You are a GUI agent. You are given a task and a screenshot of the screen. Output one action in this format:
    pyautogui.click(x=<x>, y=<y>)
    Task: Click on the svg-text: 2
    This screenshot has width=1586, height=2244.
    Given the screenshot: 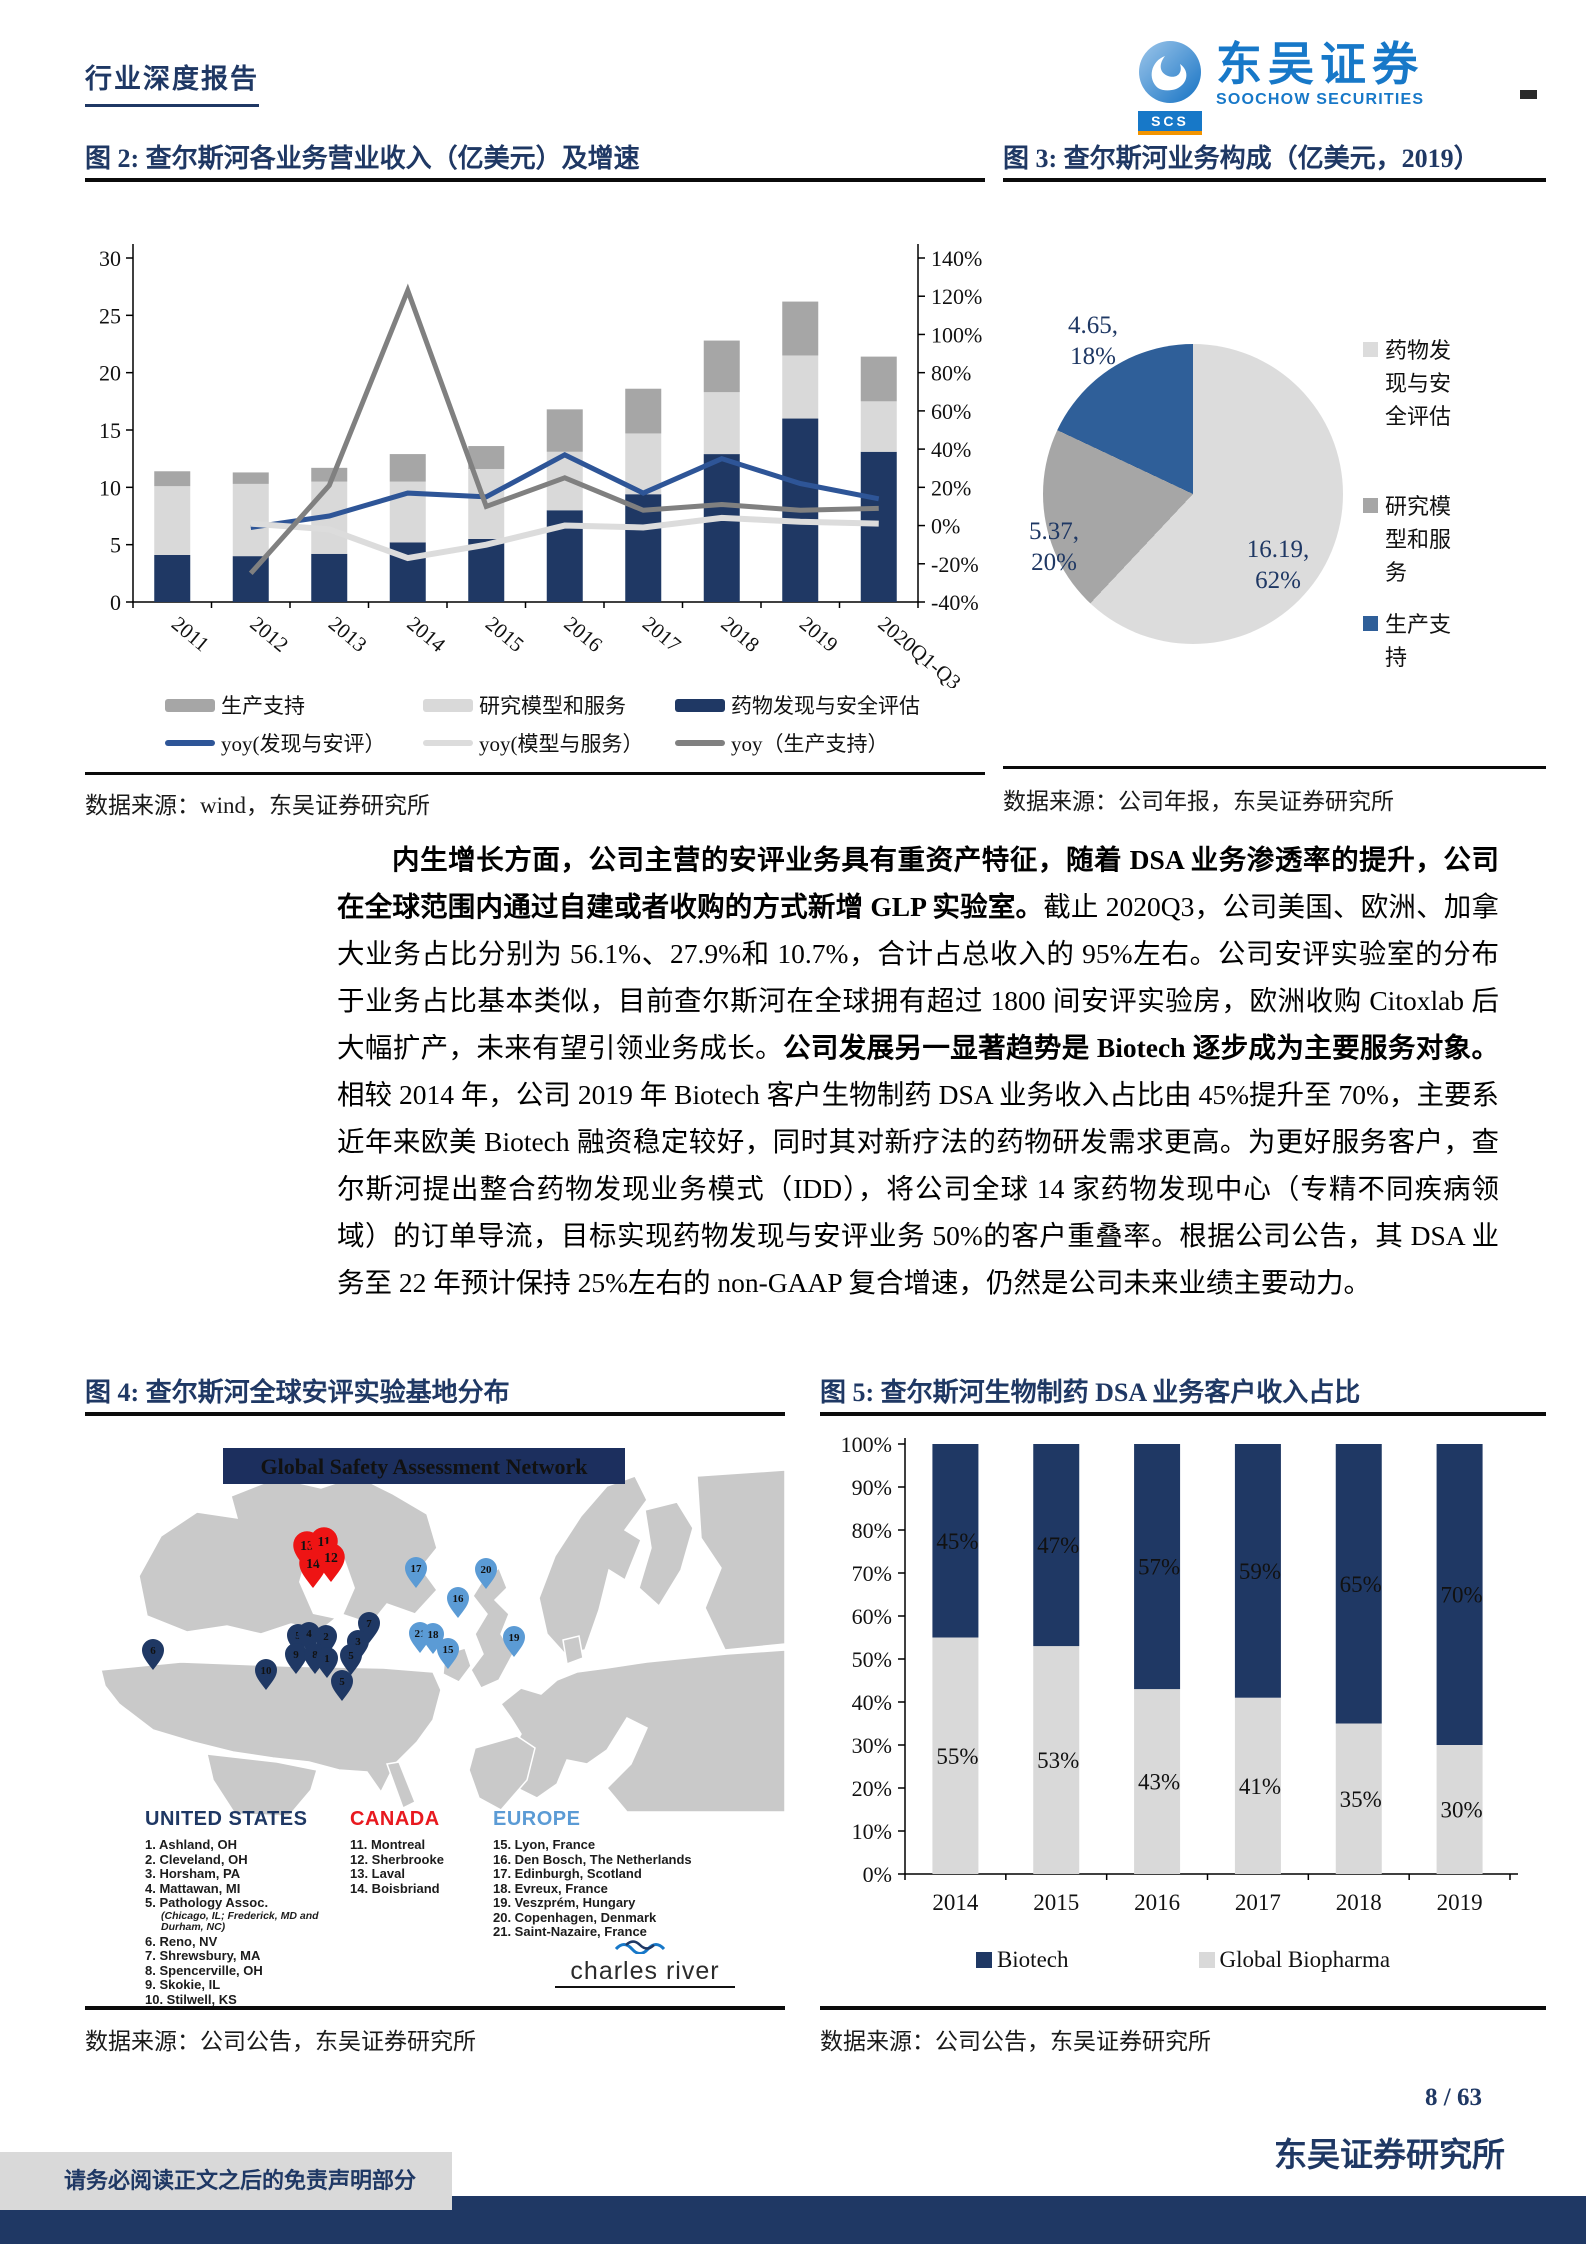 What is the action you would take?
    pyautogui.click(x=326, y=1637)
    